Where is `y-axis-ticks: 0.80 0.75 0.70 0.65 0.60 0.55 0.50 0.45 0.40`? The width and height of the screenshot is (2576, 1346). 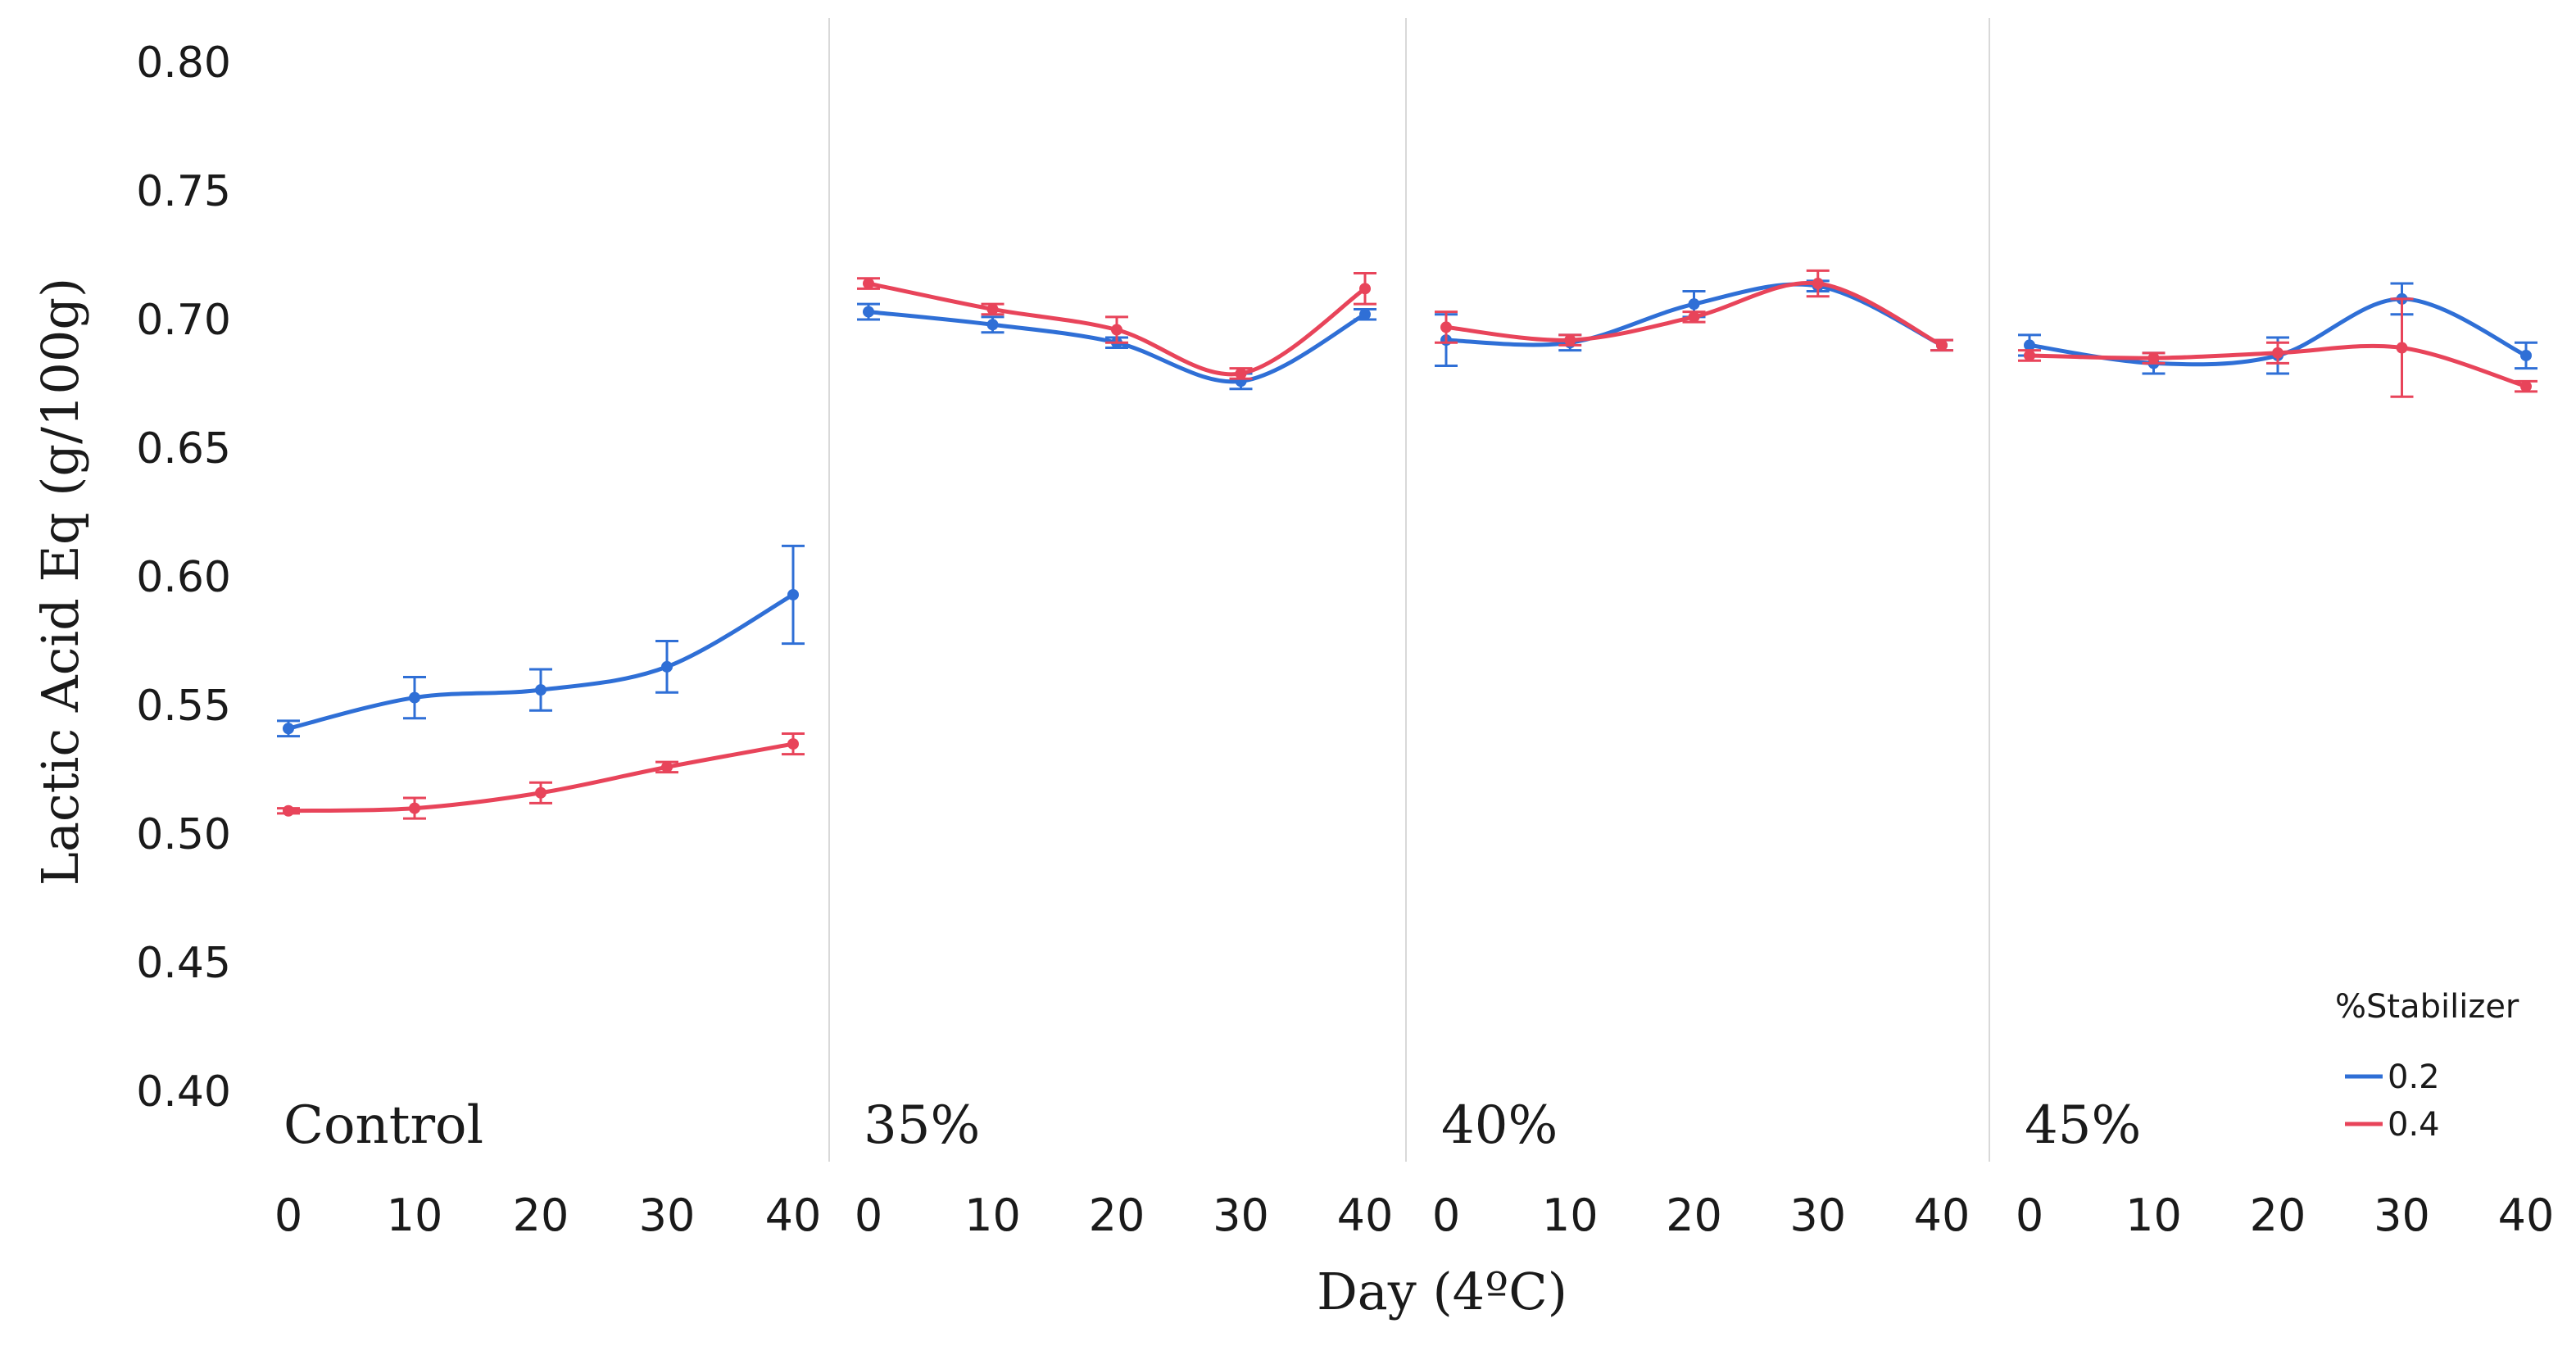 y-axis-ticks: 0.80 0.75 0.70 0.65 0.60 0.55 0.50 0.45 0.40 is located at coordinates (183, 578).